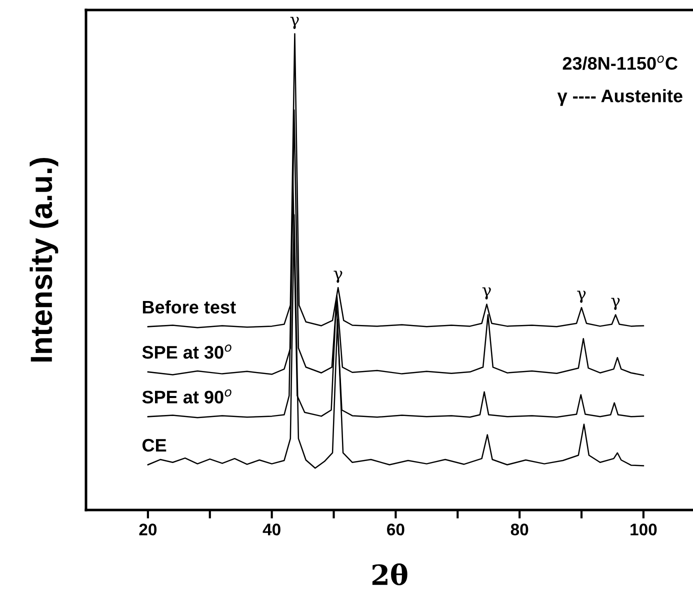 Image resolution: width=693 pixels, height=602 pixels. What do you see at coordinates (643, 530) in the screenshot?
I see `x-tick-label: 100` at bounding box center [643, 530].